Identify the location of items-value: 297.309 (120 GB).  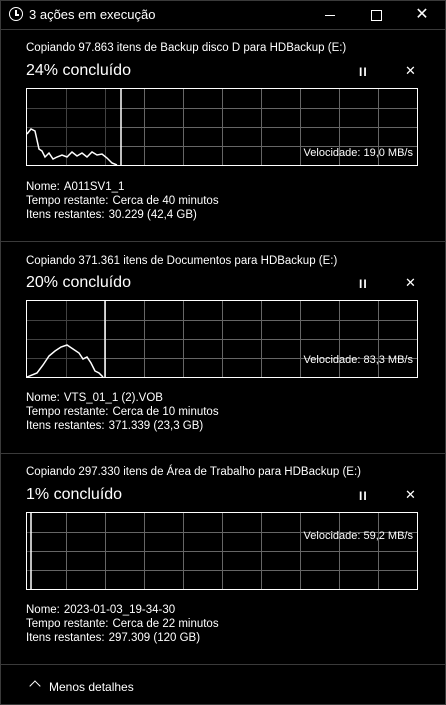
(154, 638).